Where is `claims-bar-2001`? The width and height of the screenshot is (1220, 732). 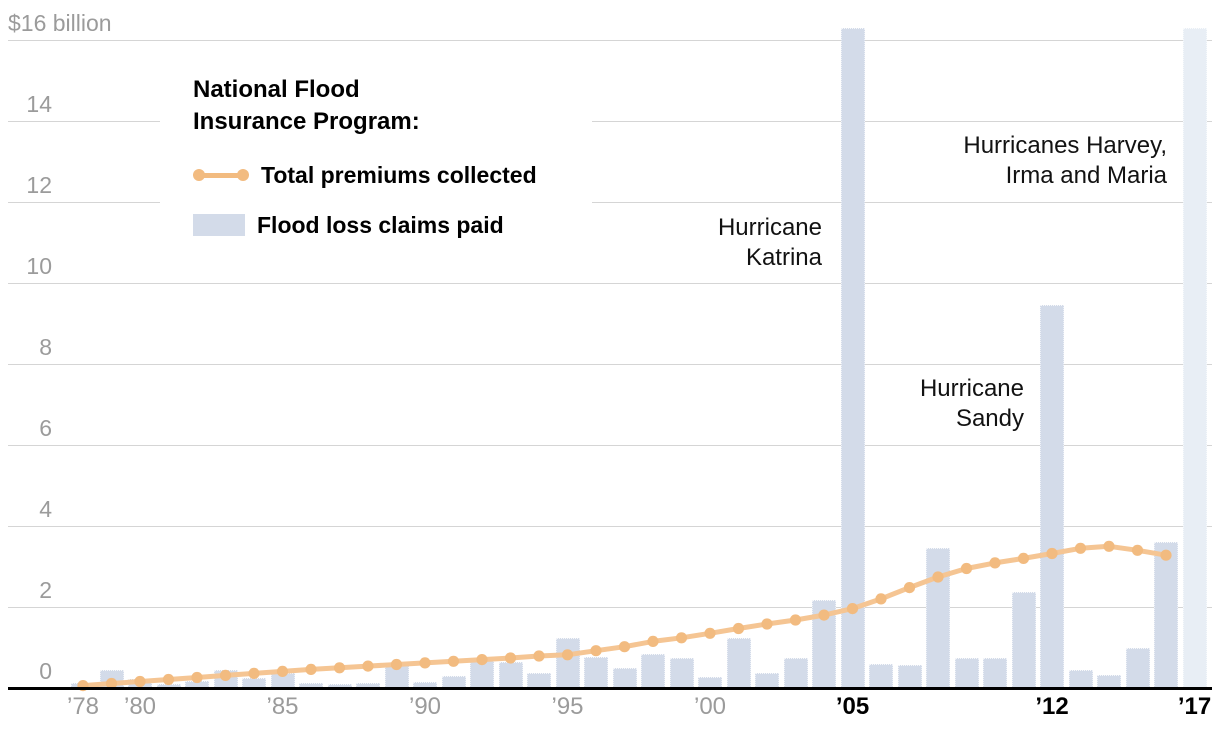 claims-bar-2001 is located at coordinates (738, 663).